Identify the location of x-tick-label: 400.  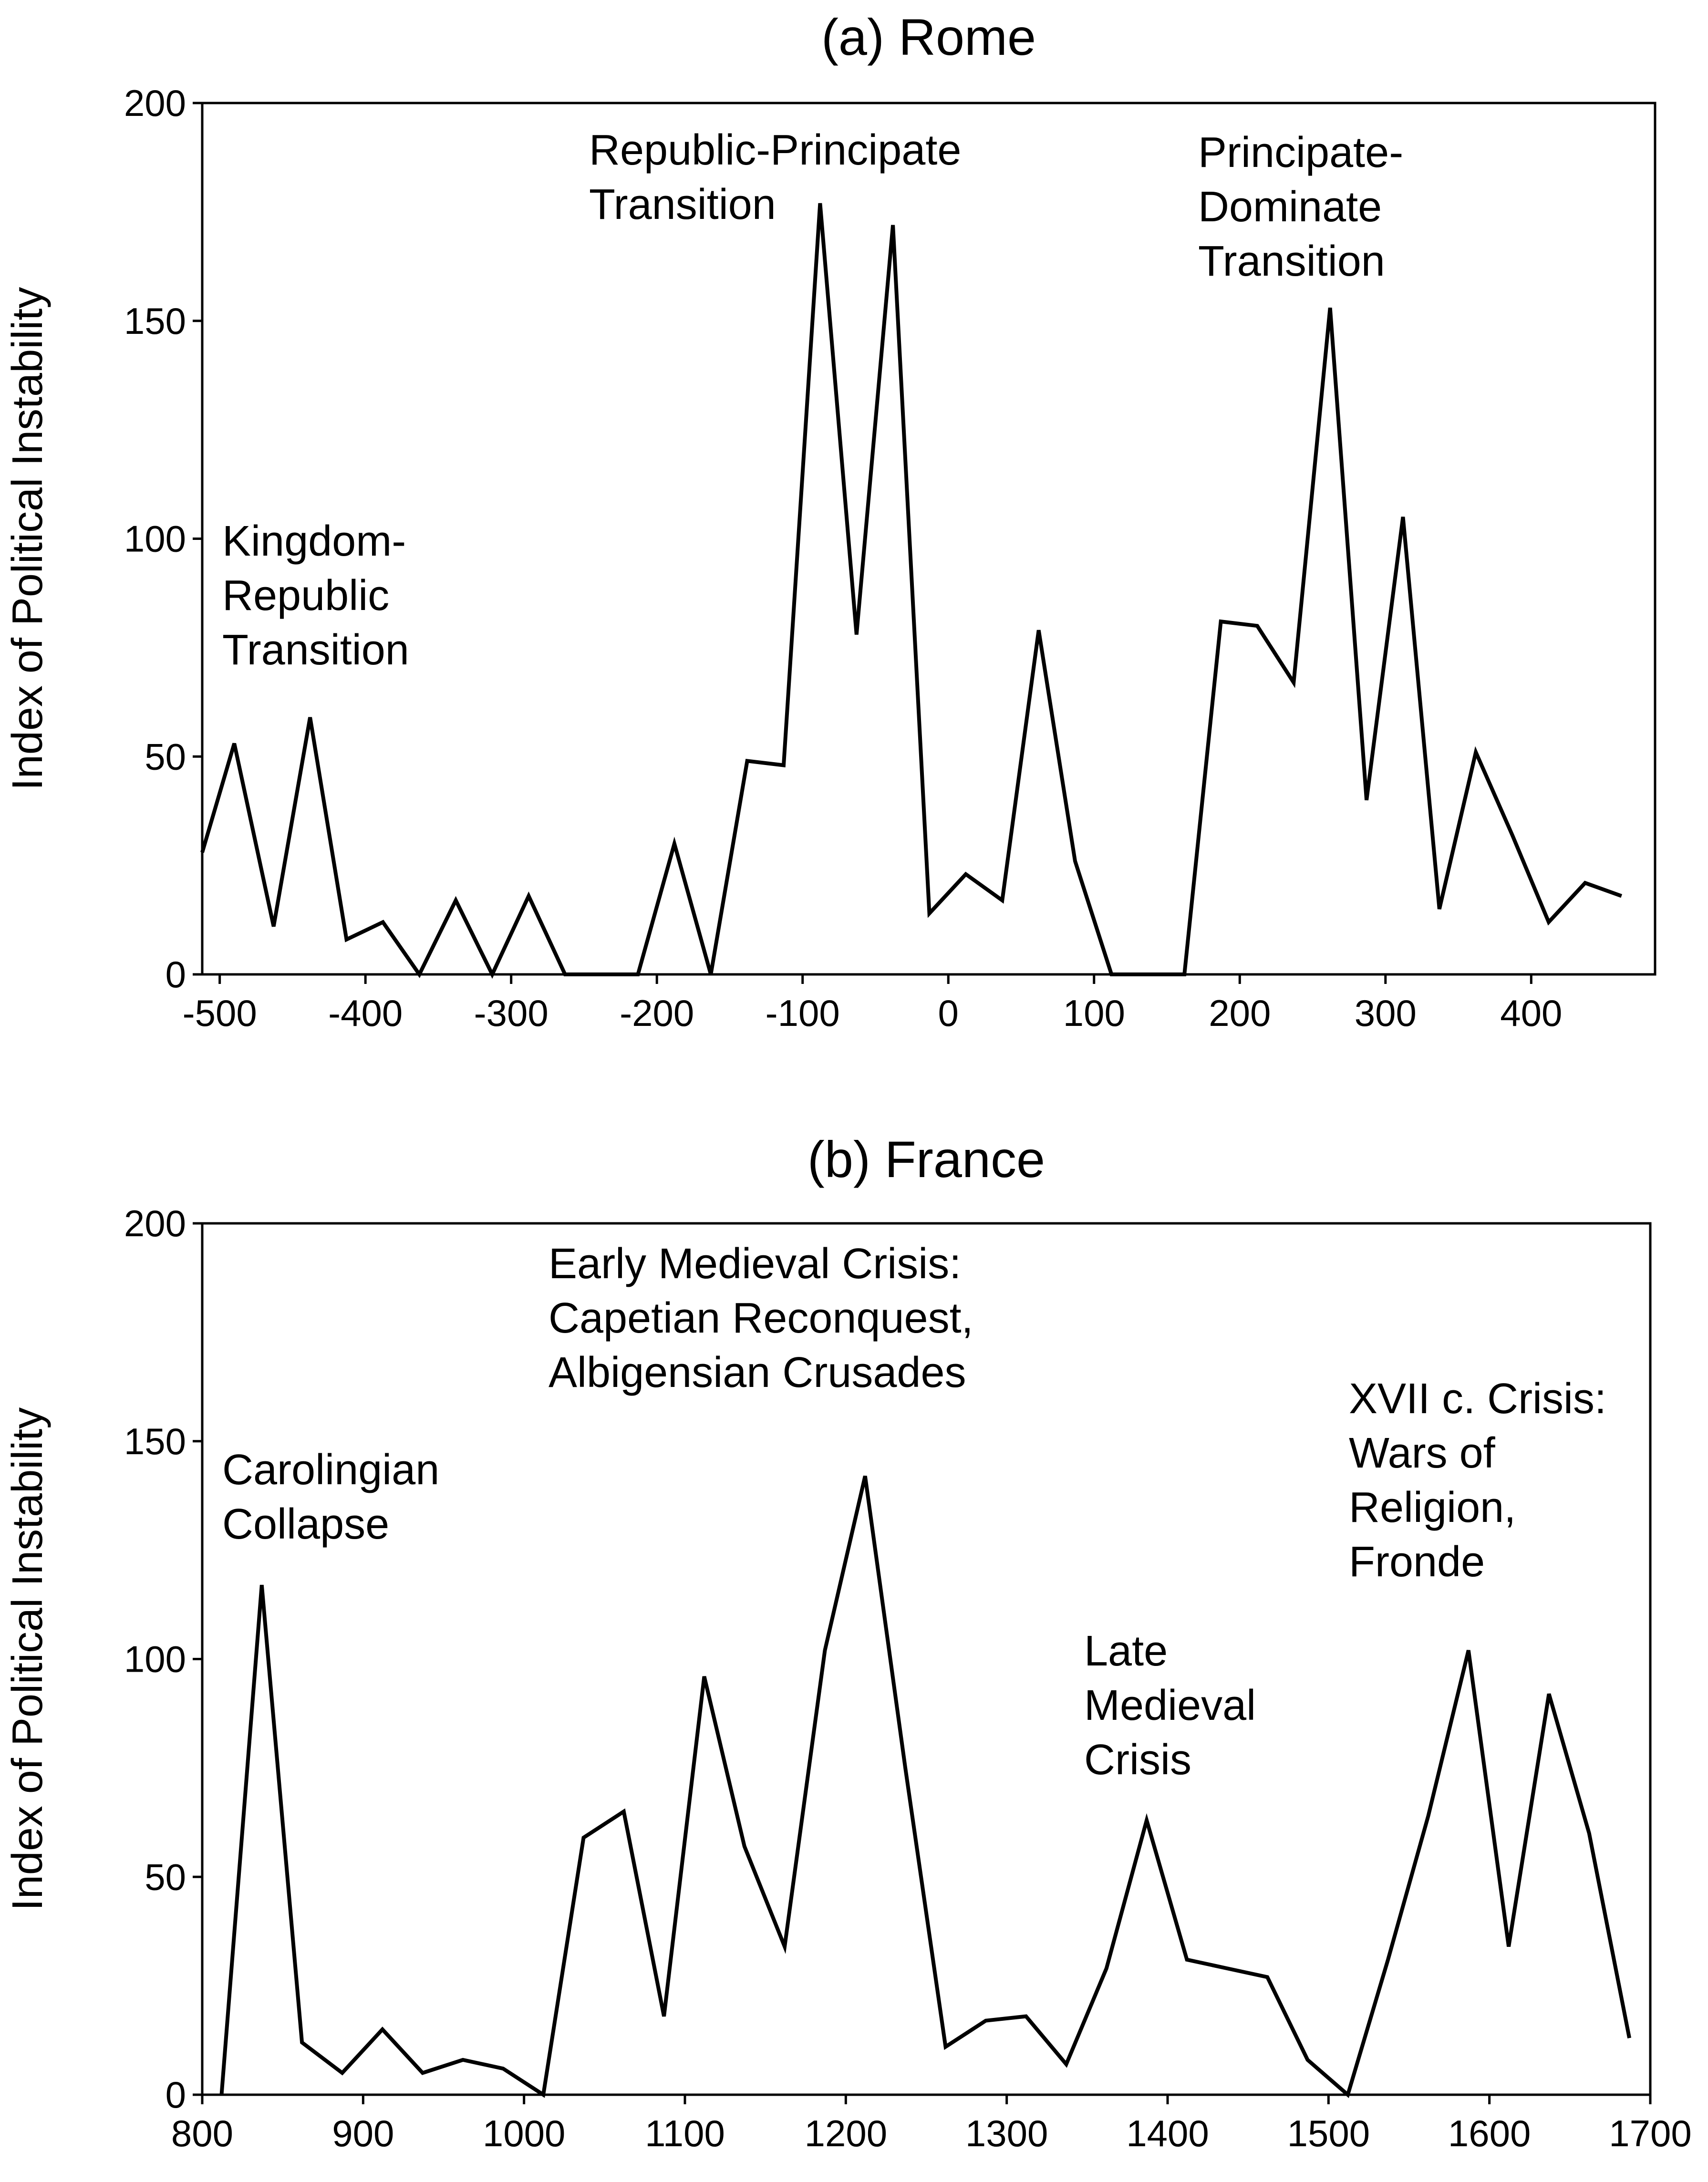
(1531, 1013).